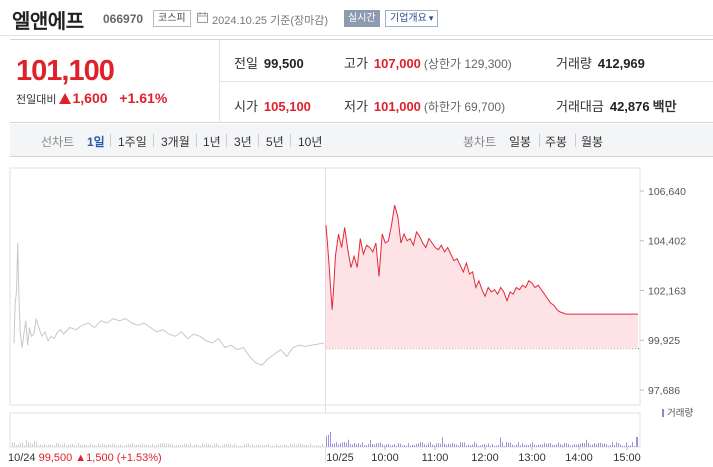 This screenshot has height=467, width=713. I want to click on tab-10y: 10년, so click(310, 142).